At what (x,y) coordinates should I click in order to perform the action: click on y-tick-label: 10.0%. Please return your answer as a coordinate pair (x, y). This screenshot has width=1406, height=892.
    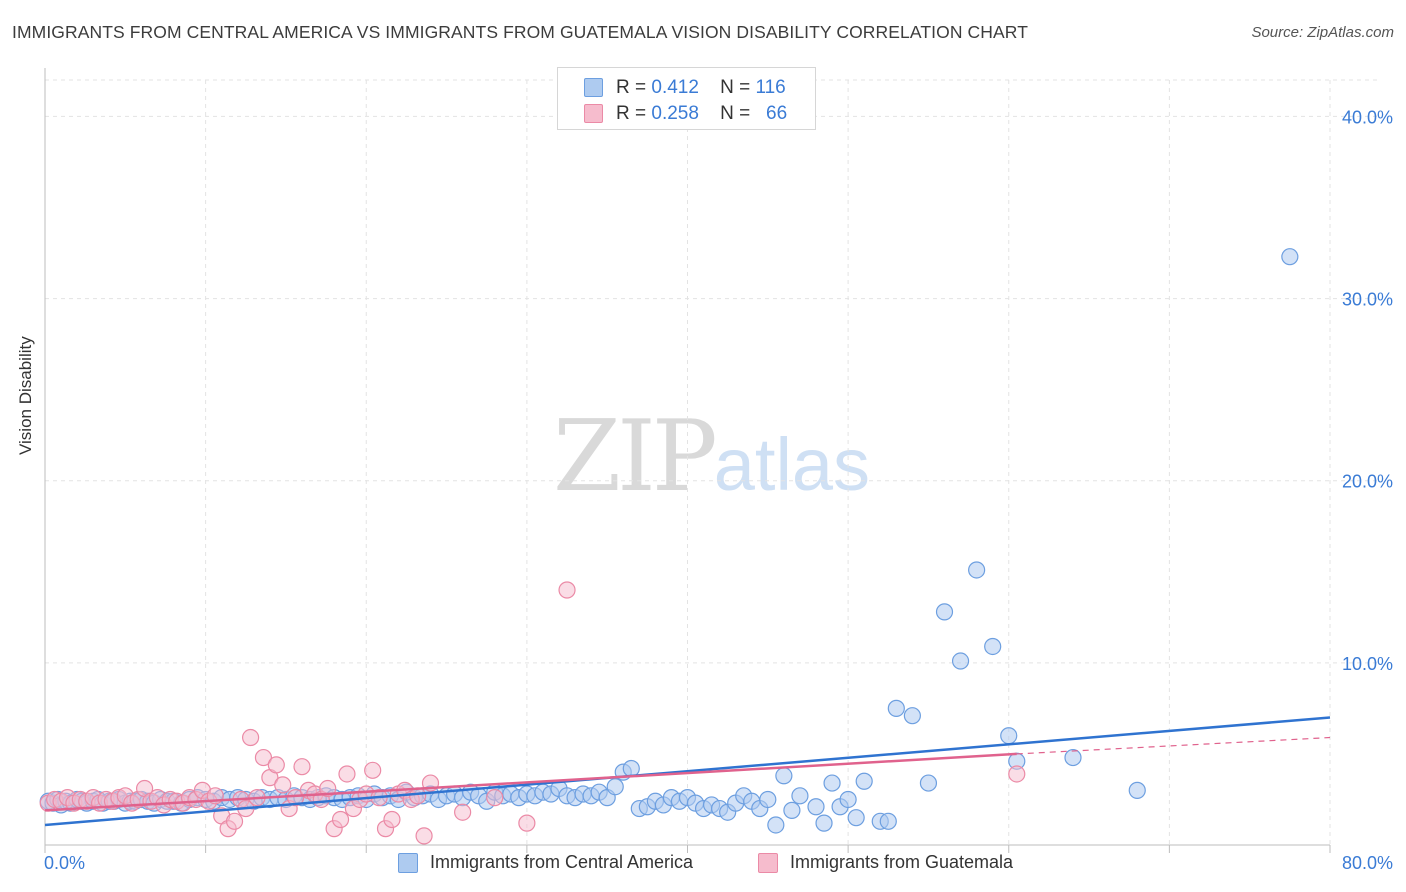
    Looking at the image, I should click on (1367, 664).